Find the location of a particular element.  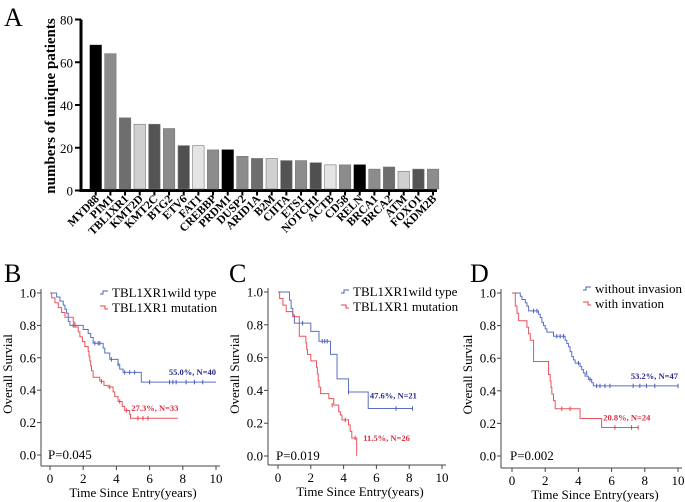

bar-atm is located at coordinates (403, 180).